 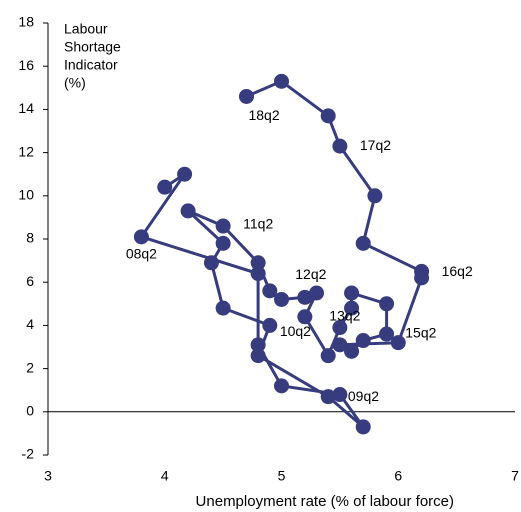 What do you see at coordinates (310, 274) in the screenshot?
I see `point-label: 12q2` at bounding box center [310, 274].